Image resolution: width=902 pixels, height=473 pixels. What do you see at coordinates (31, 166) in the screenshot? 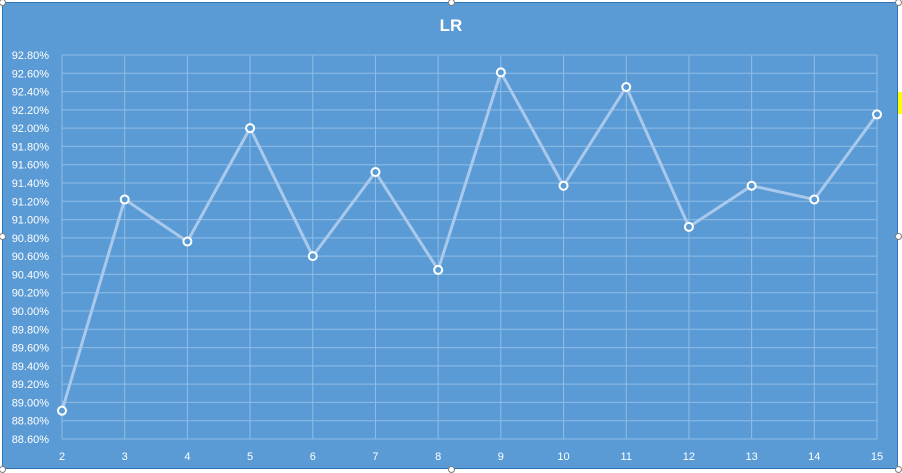
I see `y-tick-label: 91.60%` at bounding box center [31, 166].